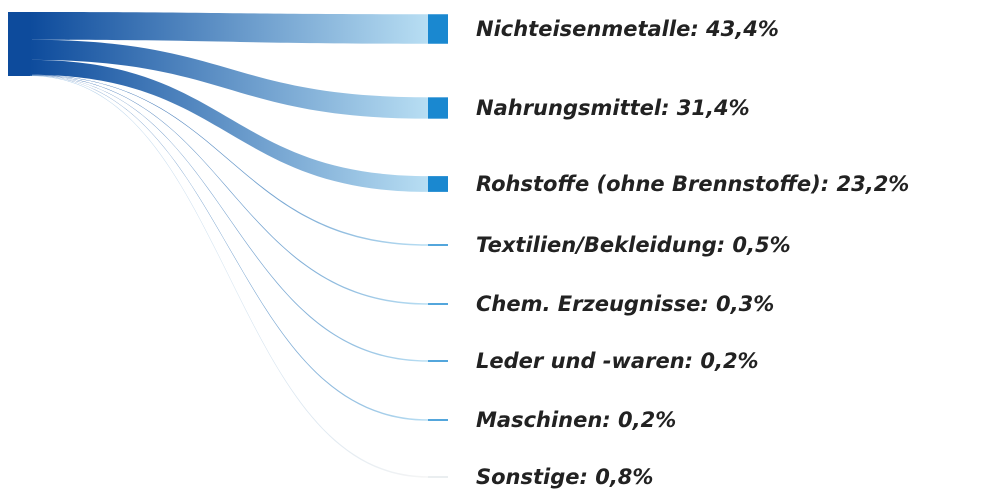 The image size is (996, 493). Describe the element at coordinates (613, 108) in the screenshot. I see `flow-label: Nahrungsmittel: 31,4%` at that location.